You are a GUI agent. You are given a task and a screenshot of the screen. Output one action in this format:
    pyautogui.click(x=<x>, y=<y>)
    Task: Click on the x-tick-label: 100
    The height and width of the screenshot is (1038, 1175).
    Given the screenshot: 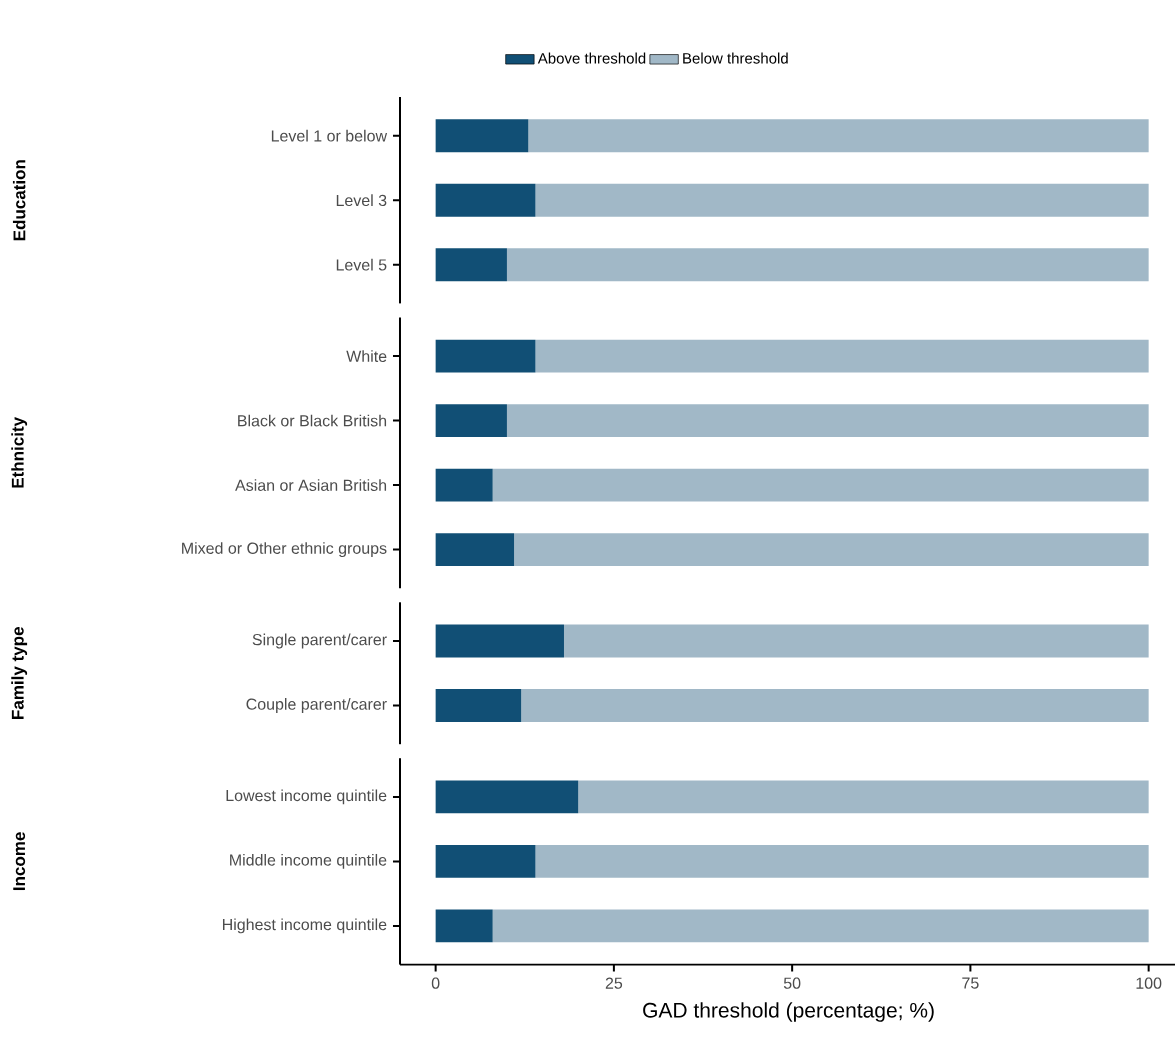 What is the action you would take?
    pyautogui.click(x=1149, y=983)
    